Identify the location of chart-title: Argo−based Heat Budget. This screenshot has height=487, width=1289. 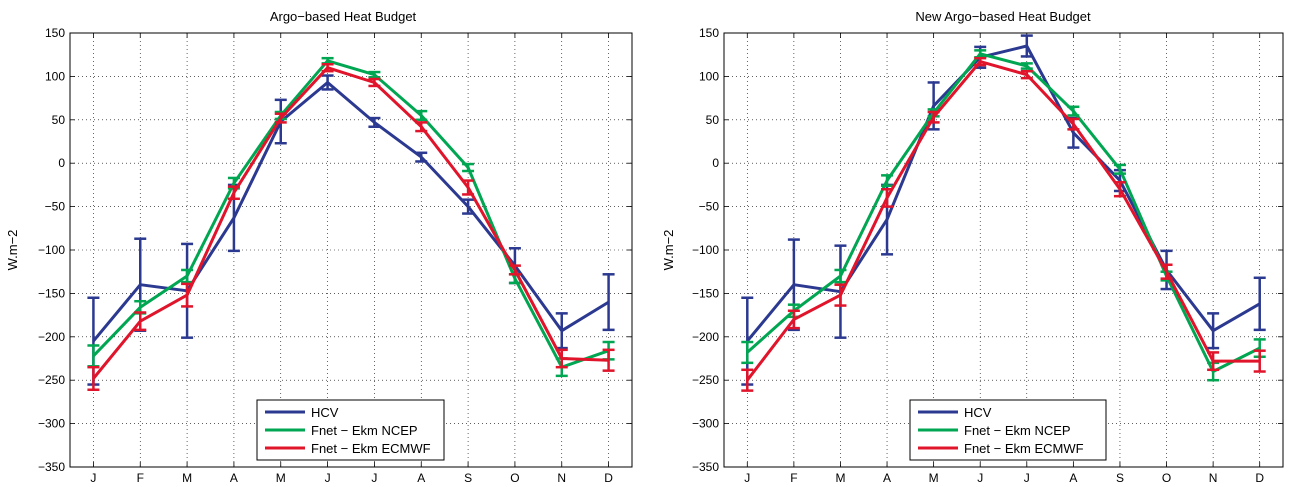
(343, 16).